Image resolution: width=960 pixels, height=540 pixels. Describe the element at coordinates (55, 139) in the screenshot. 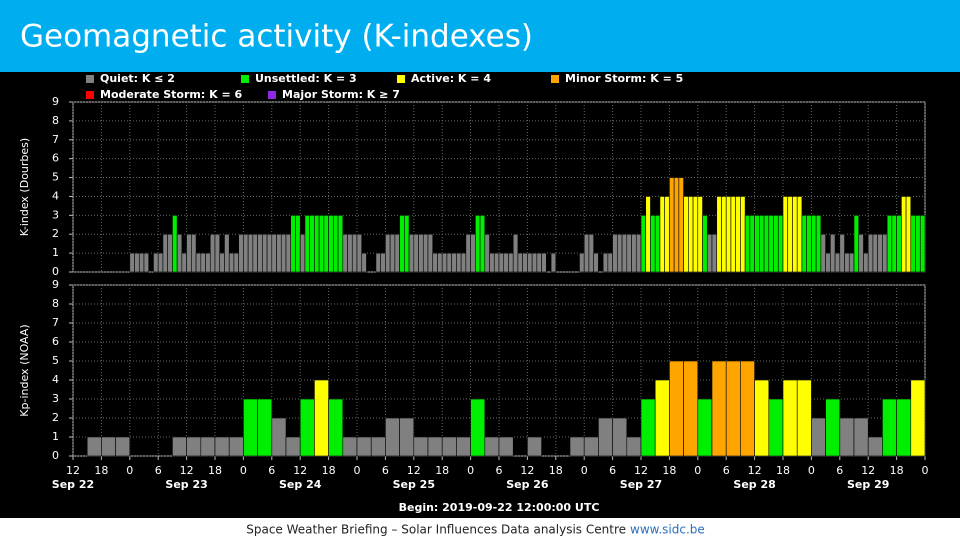

I see `y-tick-label: 7` at that location.